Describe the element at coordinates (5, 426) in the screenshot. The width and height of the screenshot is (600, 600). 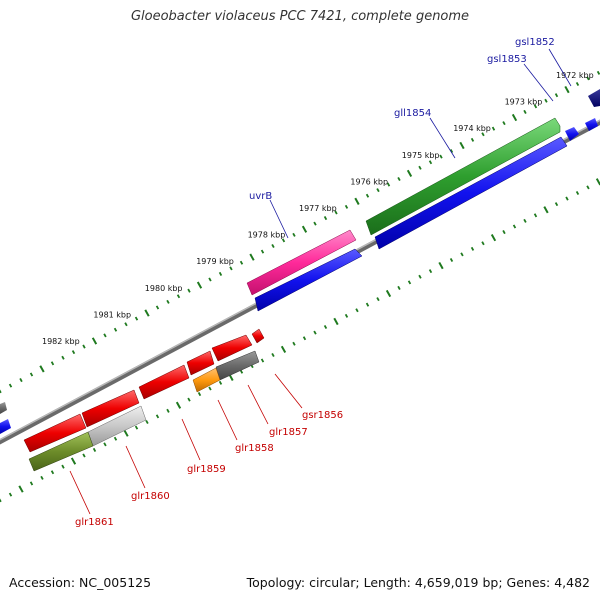
I see `gene-left-blue-feature` at that location.